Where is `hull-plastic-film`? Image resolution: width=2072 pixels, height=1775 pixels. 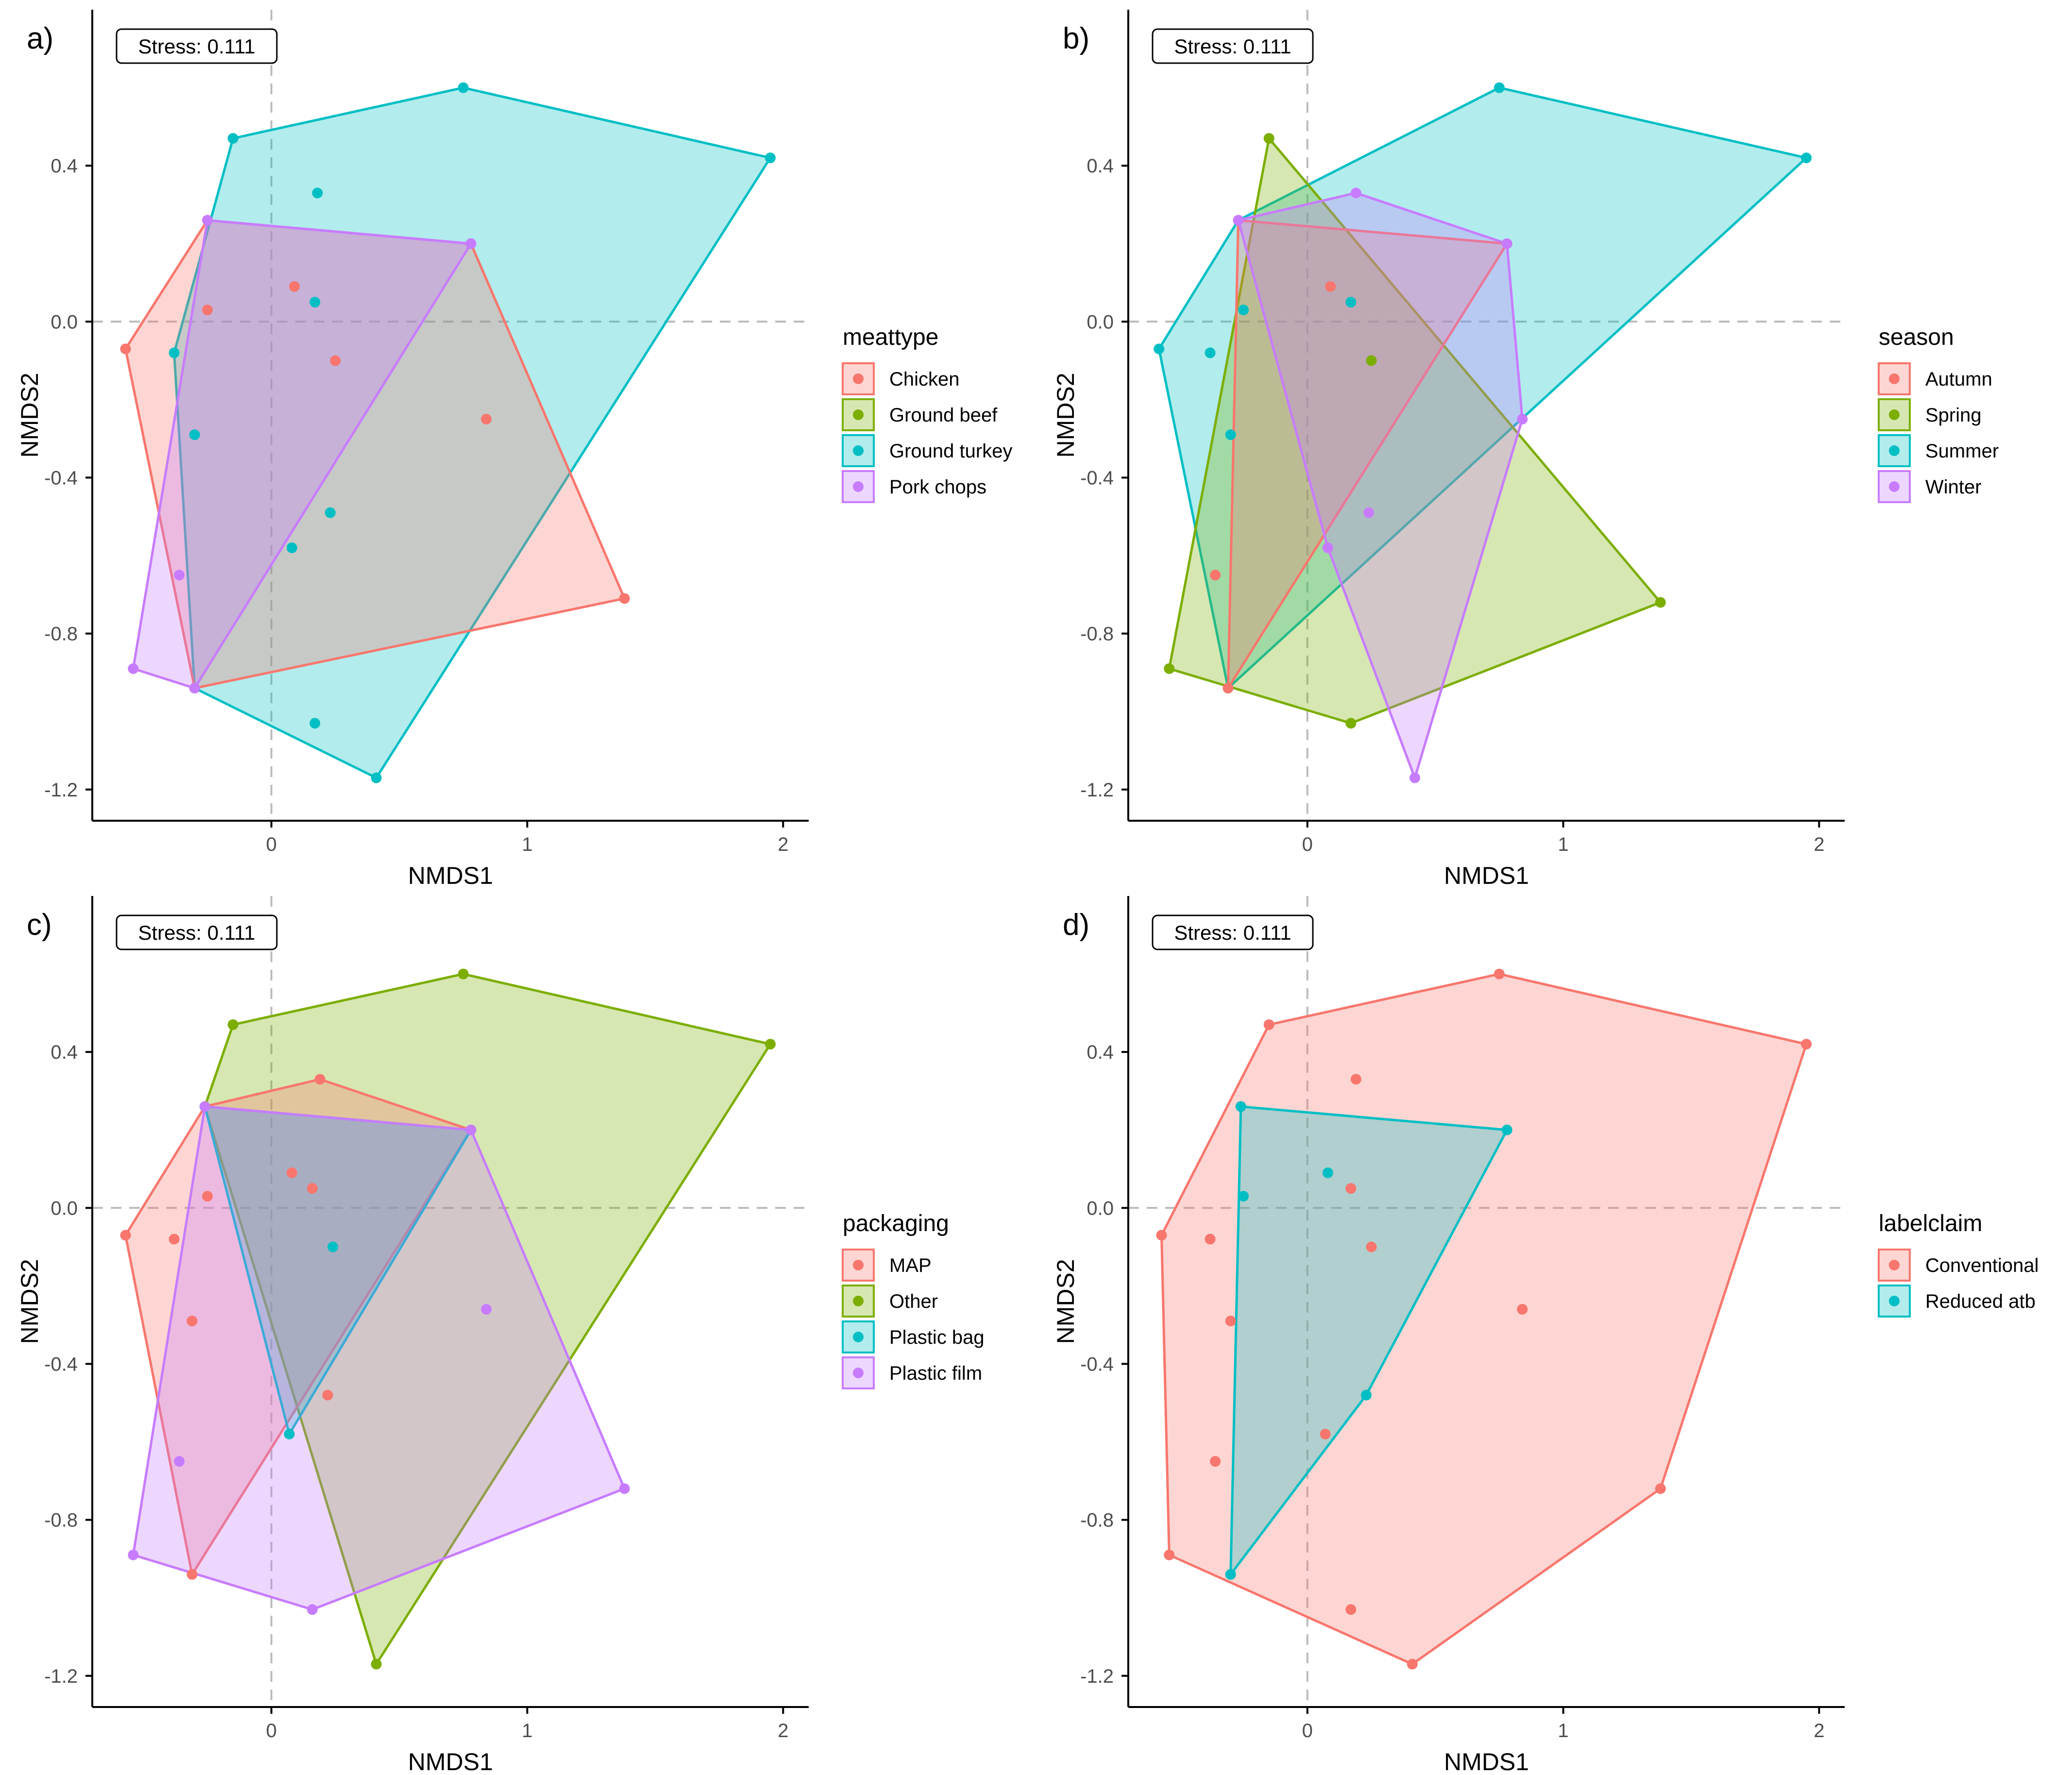 hull-plastic-film is located at coordinates (379, 1358).